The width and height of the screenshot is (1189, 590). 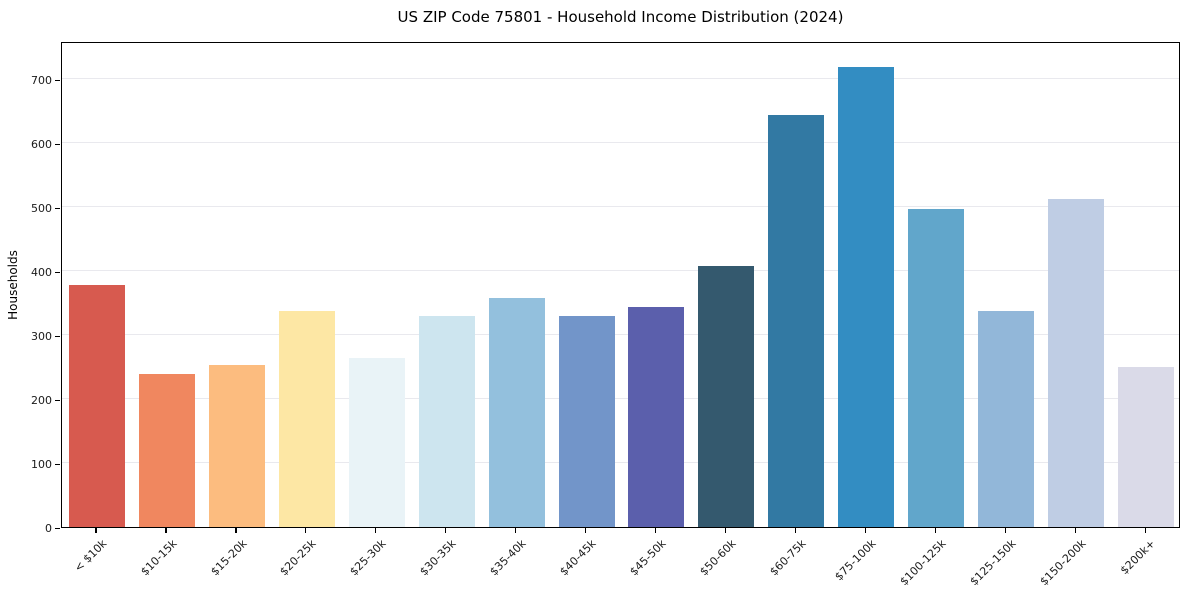 What do you see at coordinates (1146, 447) in the screenshot?
I see `bar--200k-` at bounding box center [1146, 447].